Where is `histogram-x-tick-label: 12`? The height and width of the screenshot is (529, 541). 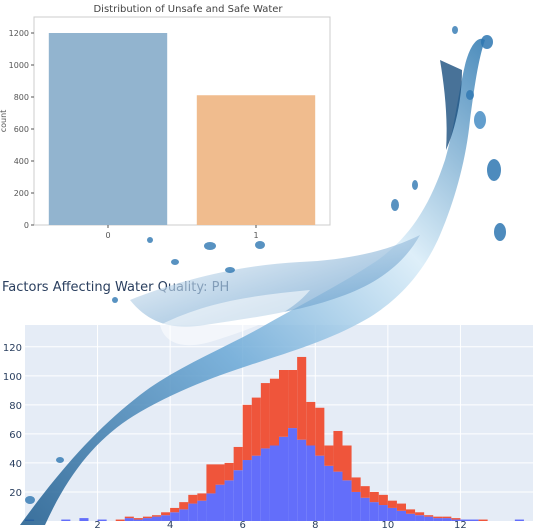 histogram-x-tick-label: 12 is located at coordinates (460, 524).